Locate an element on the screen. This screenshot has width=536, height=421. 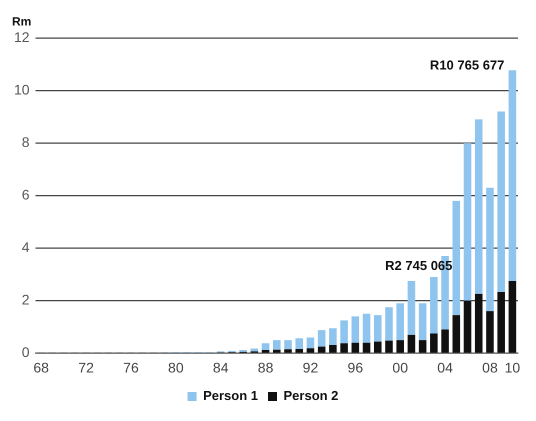
x-tick-label: 08 is located at coordinates (490, 367).